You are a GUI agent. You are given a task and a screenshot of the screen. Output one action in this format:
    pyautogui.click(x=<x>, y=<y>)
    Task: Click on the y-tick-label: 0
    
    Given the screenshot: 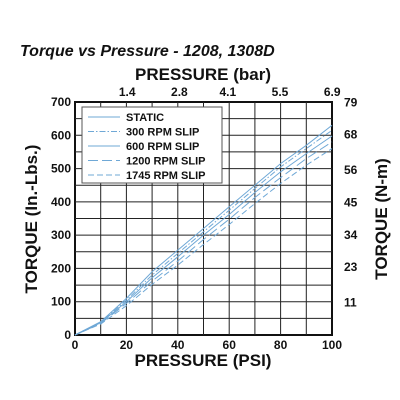 What is the action you would take?
    pyautogui.click(x=67, y=335)
    